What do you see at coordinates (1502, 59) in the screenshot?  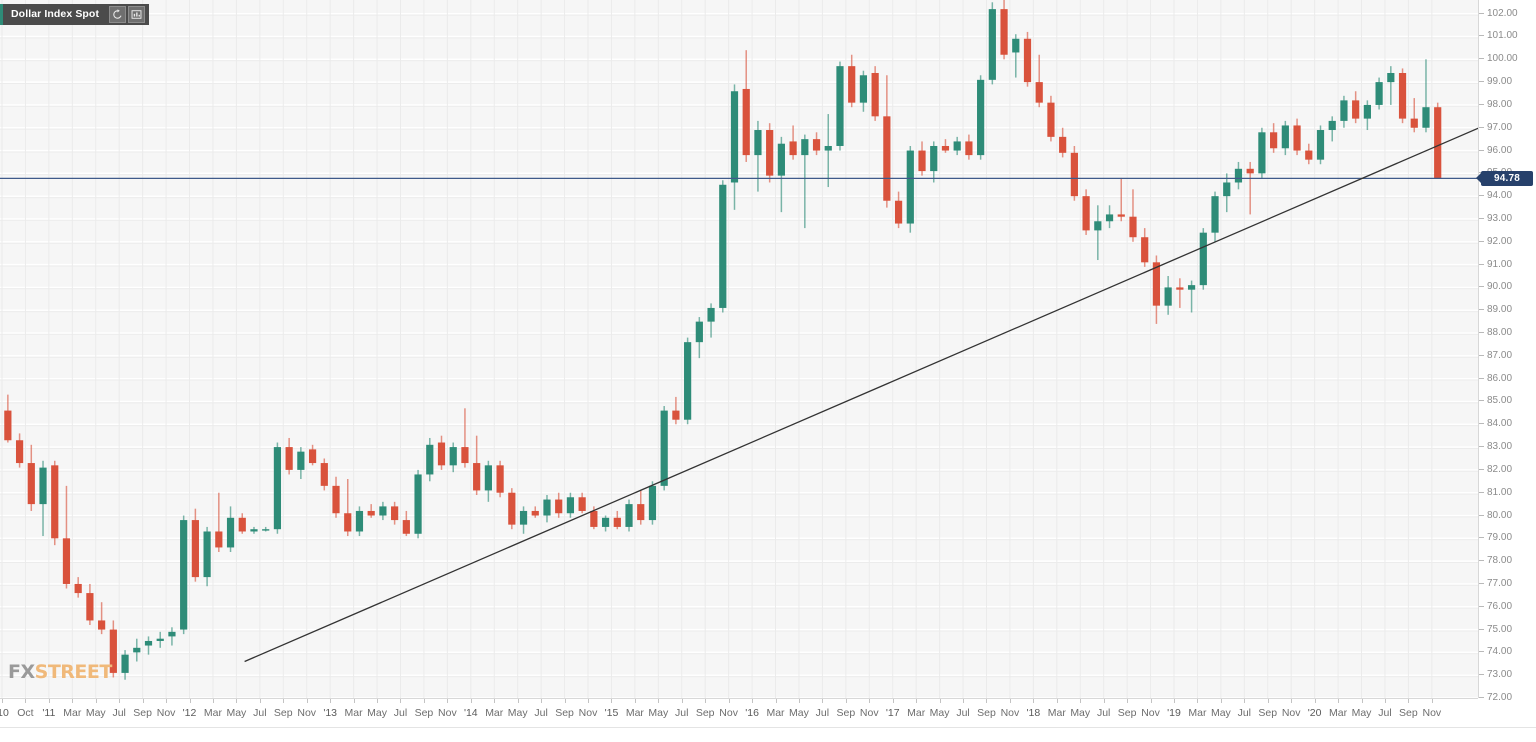 I see `price-axis-label: 100.00` at bounding box center [1502, 59].